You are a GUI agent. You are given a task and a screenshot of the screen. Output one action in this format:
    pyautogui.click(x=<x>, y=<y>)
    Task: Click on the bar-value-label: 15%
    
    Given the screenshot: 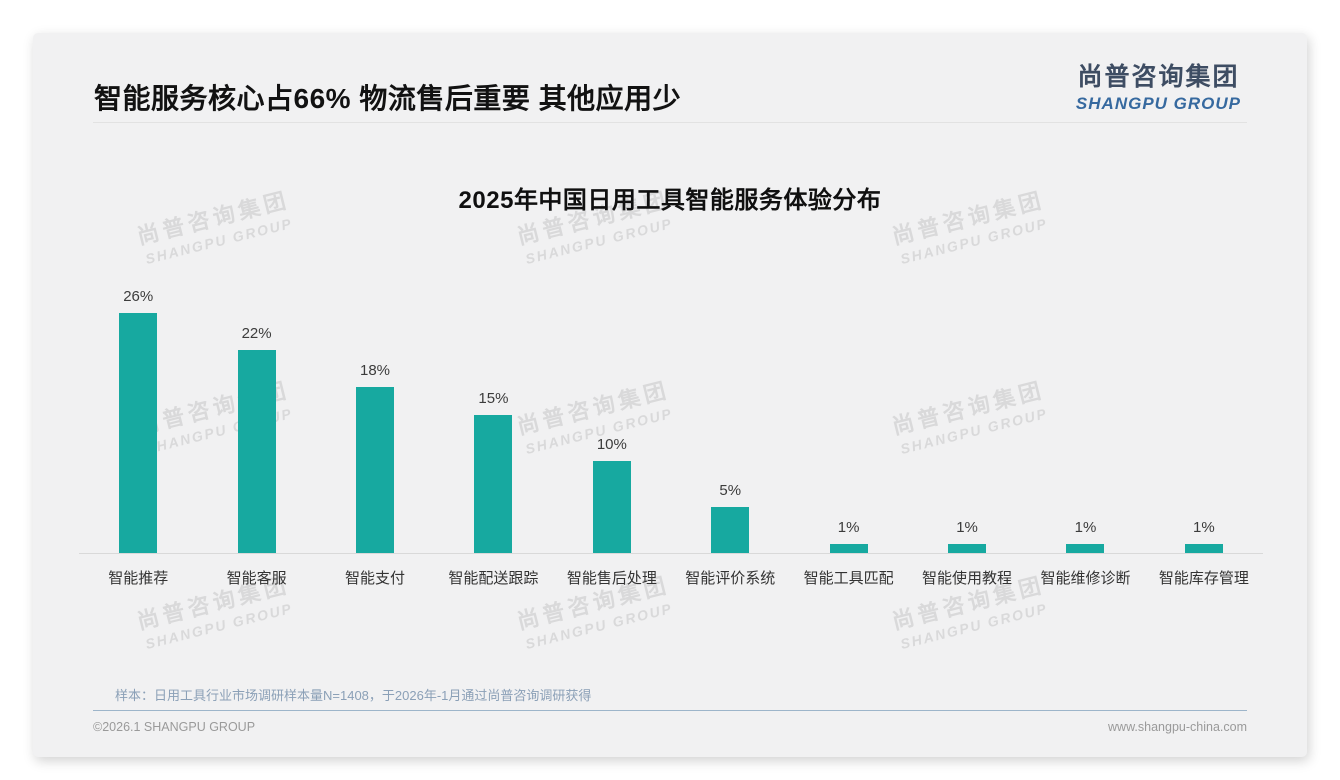 What is the action you would take?
    pyautogui.click(x=493, y=398)
    